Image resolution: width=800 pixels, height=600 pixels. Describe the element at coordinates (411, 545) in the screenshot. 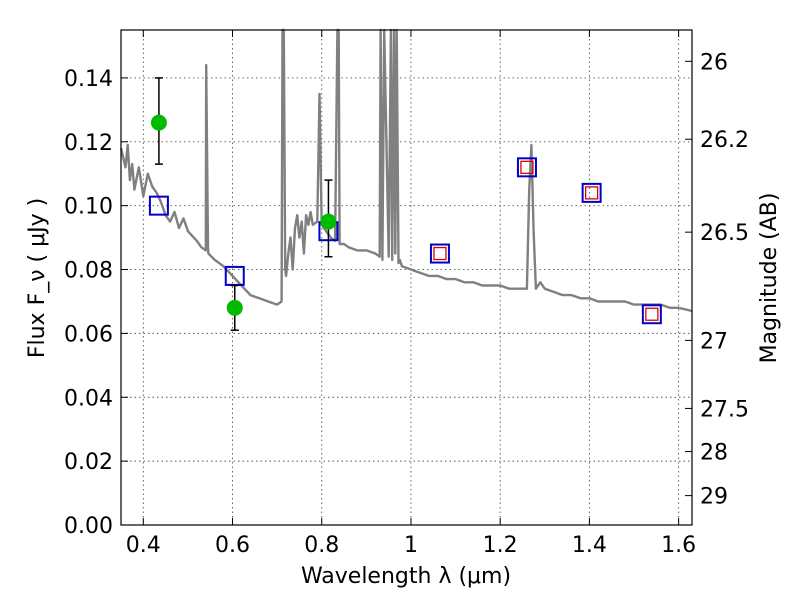

I see `x-tick-label: 1` at that location.